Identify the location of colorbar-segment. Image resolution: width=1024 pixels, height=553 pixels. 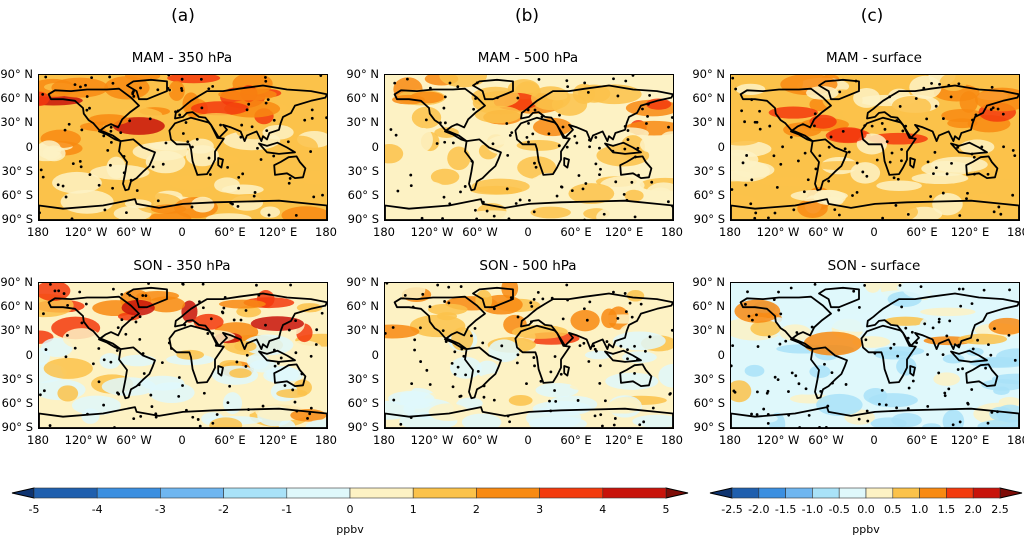
(634, 493).